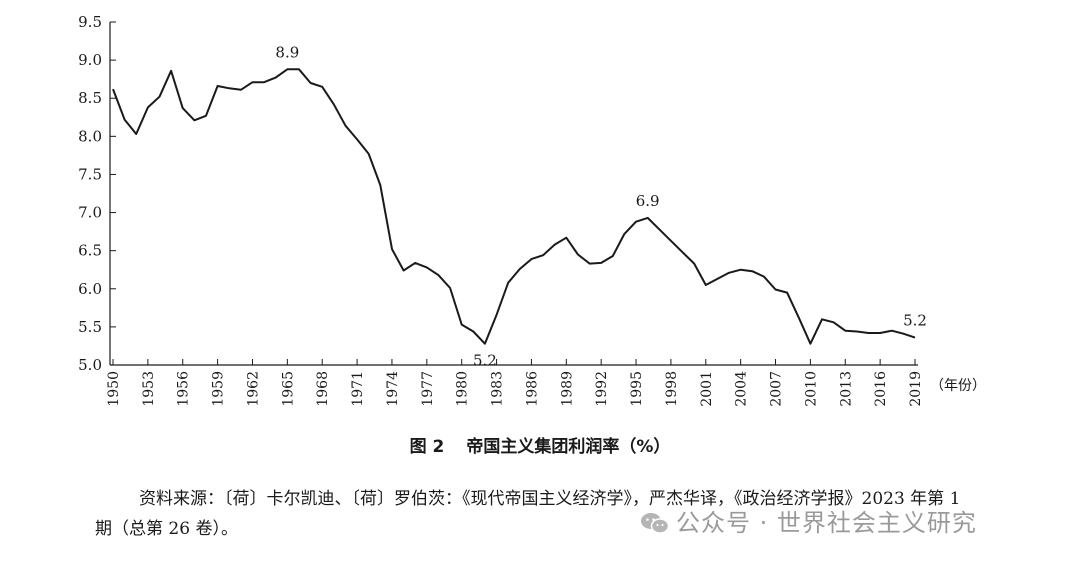 The width and height of the screenshot is (1080, 562). Describe the element at coordinates (90, 327) in the screenshot. I see `y-tick-label: 5.5` at that location.